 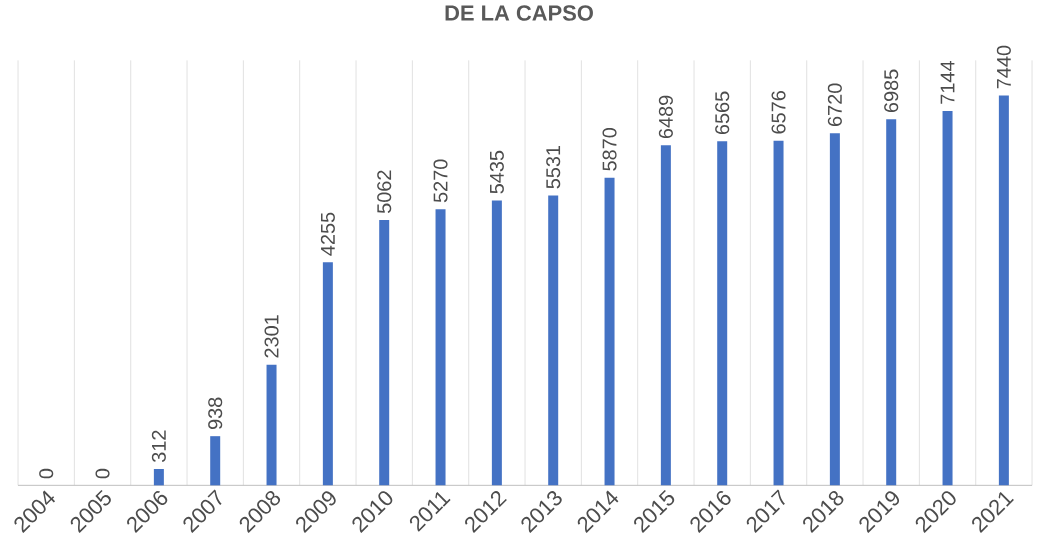 I want to click on data-label: 7144, so click(x=947, y=82).